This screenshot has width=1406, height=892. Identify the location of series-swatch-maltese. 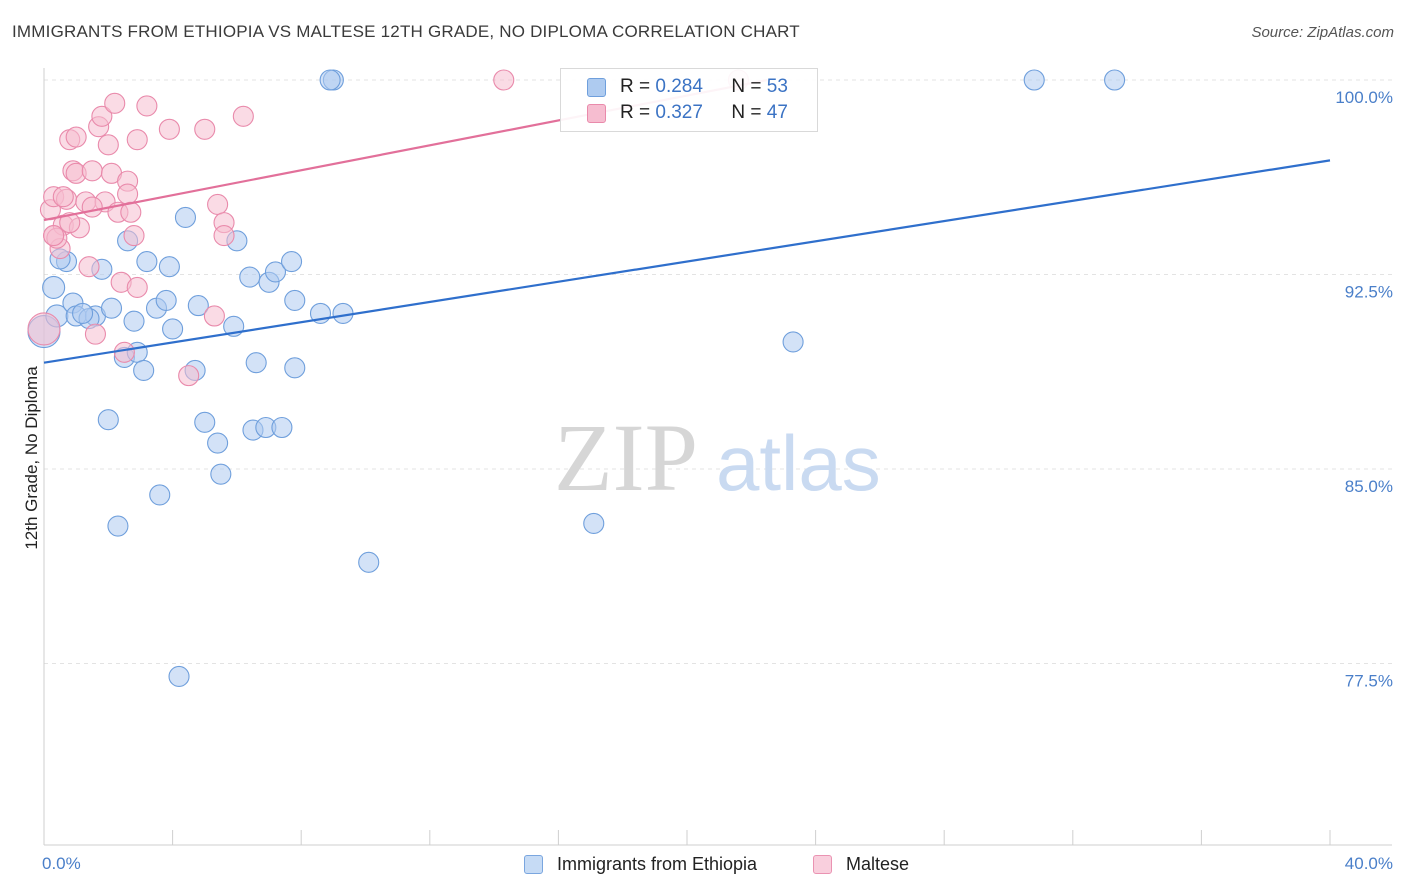
(822, 864).